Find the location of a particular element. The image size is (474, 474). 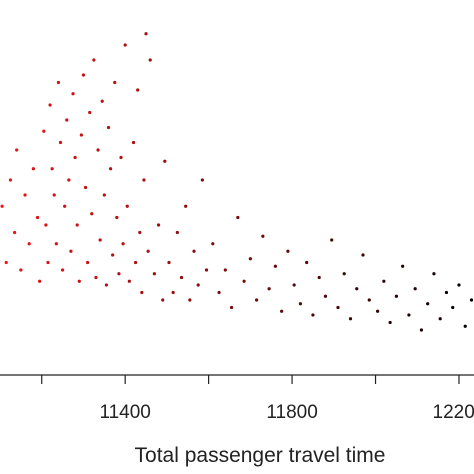

x-tick-label: 11800 is located at coordinates (291, 412).